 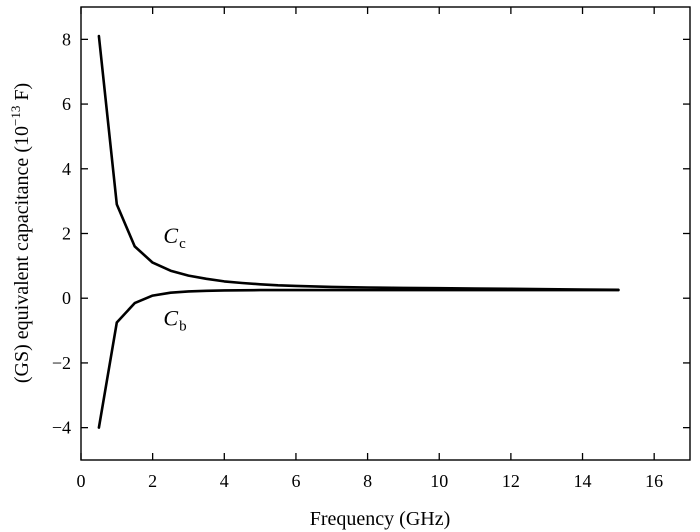 What do you see at coordinates (61, 363) in the screenshot?
I see `y-tick-label: −2` at bounding box center [61, 363].